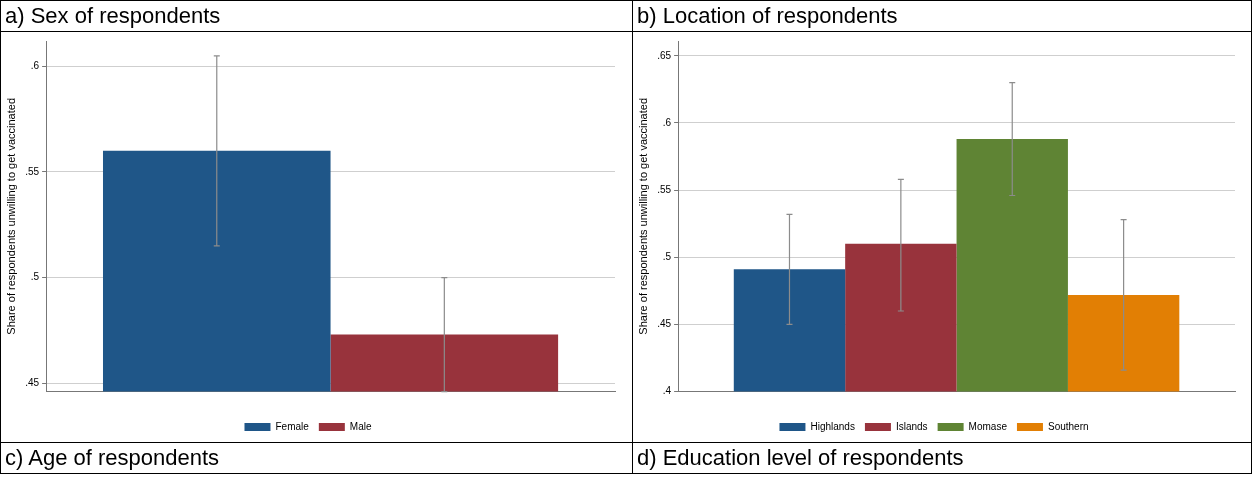 The height and width of the screenshot is (494, 1252). Describe the element at coordinates (316, 16) in the screenshot. I see `chart-title: a) Sex of respondents` at that location.